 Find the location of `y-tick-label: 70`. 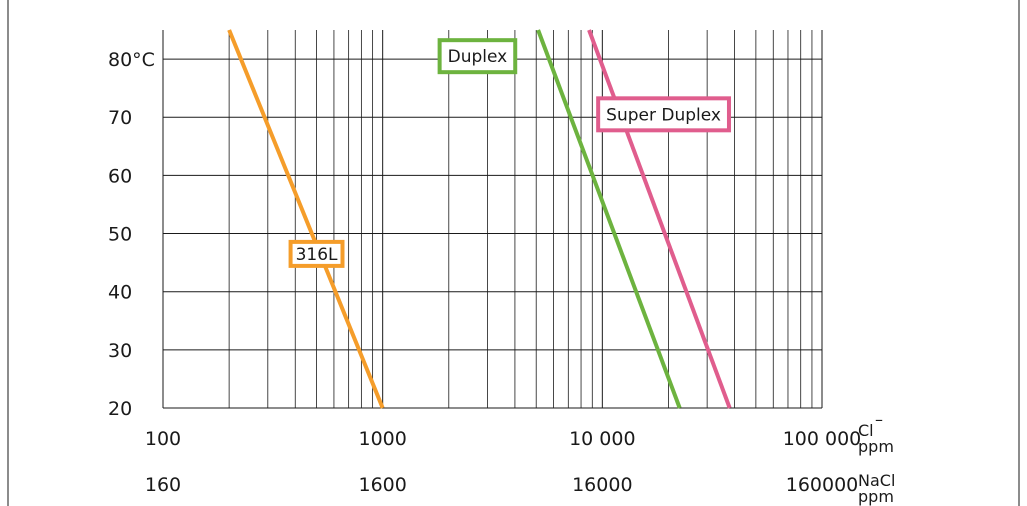

y-tick-label: 70 is located at coordinates (120, 118).